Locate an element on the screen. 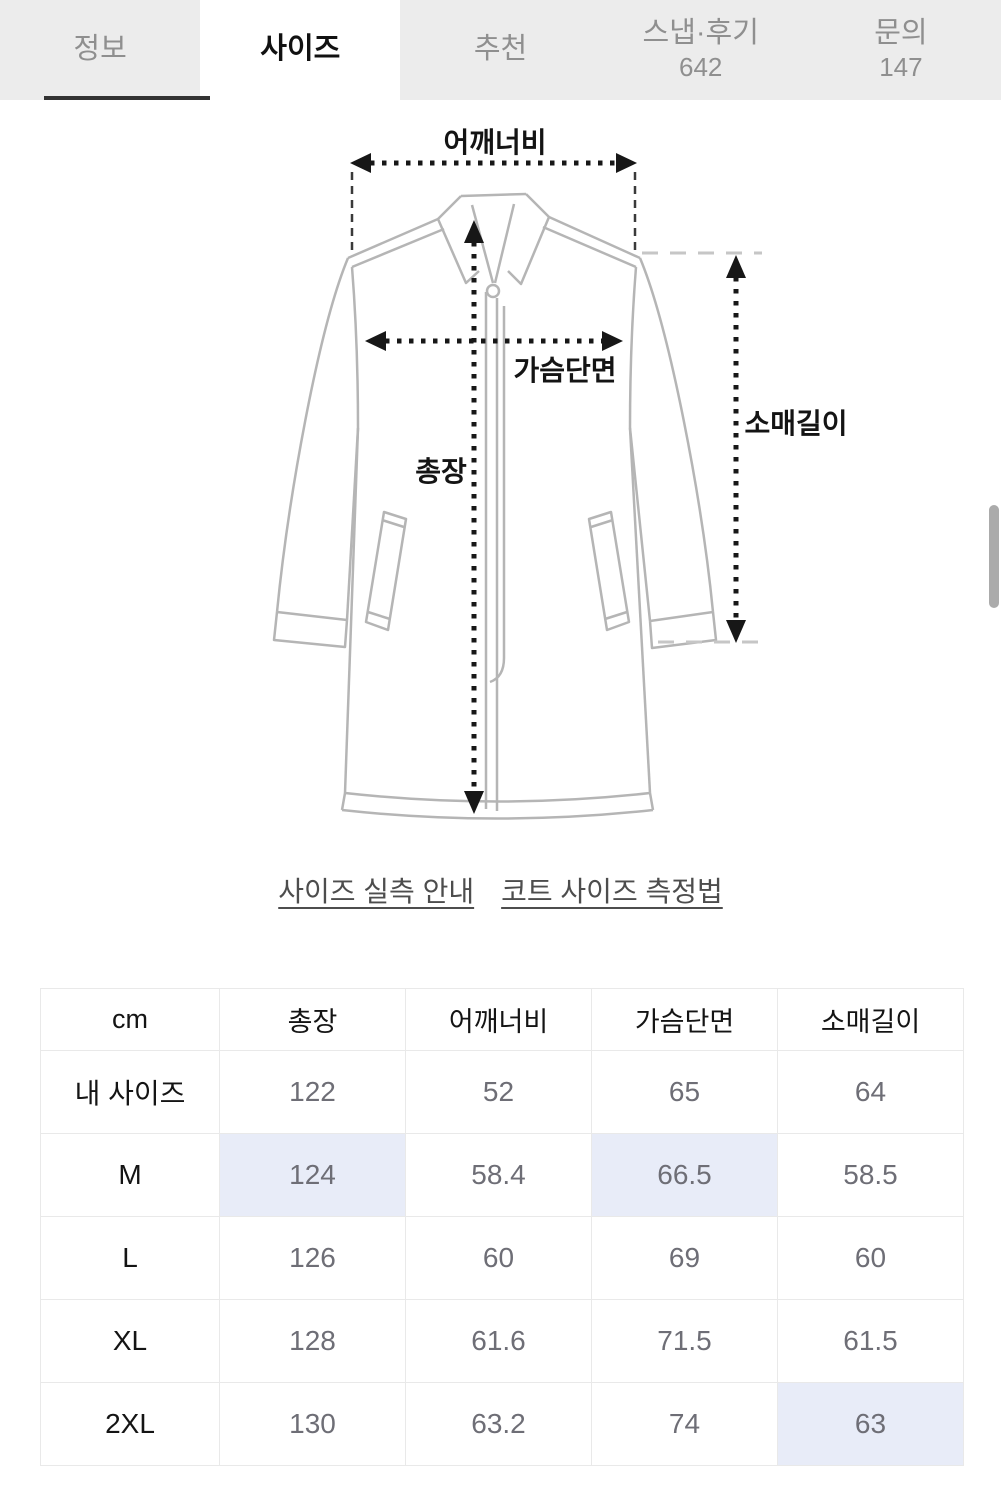 The height and width of the screenshot is (1500, 1001). table-cell: 122 is located at coordinates (312, 1092).